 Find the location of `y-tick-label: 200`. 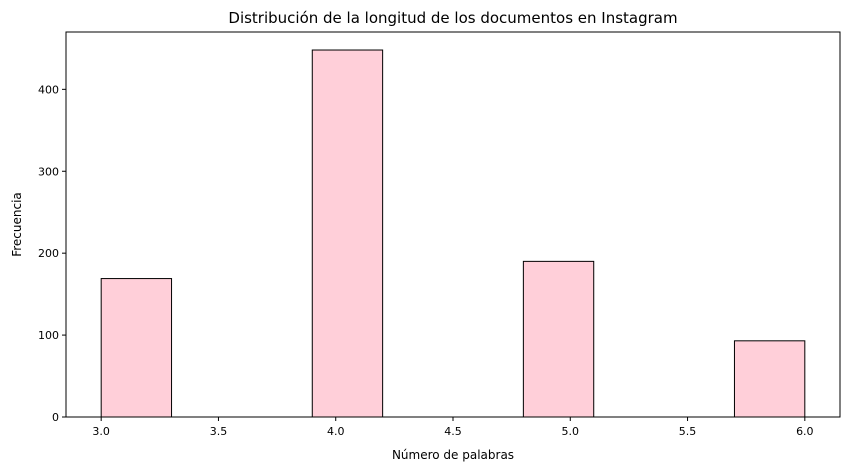

y-tick-label: 200 is located at coordinates (48, 253).